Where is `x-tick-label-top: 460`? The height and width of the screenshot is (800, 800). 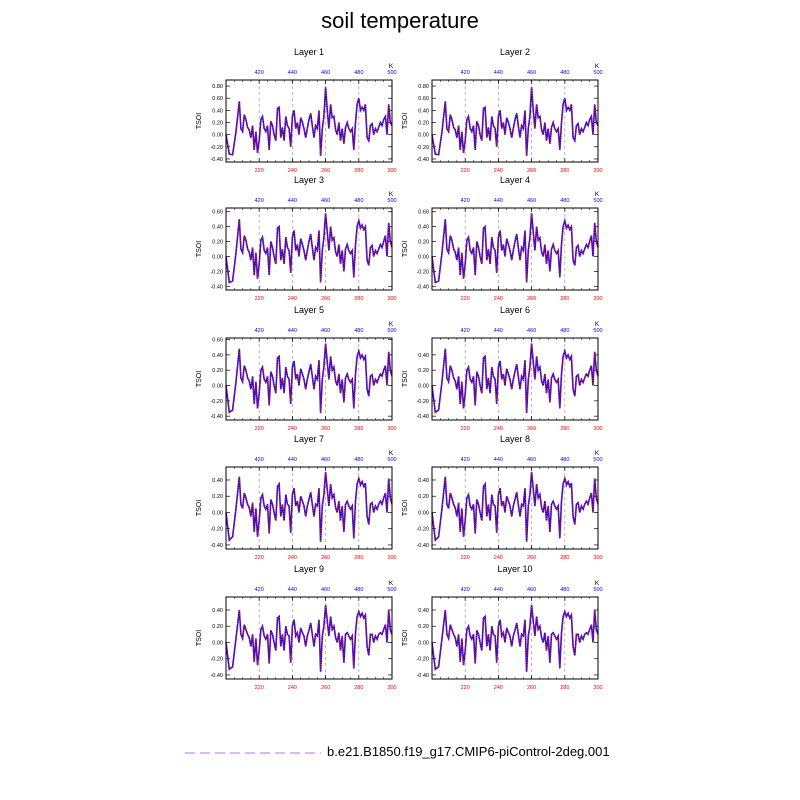 x-tick-label-top: 460 is located at coordinates (531, 201).